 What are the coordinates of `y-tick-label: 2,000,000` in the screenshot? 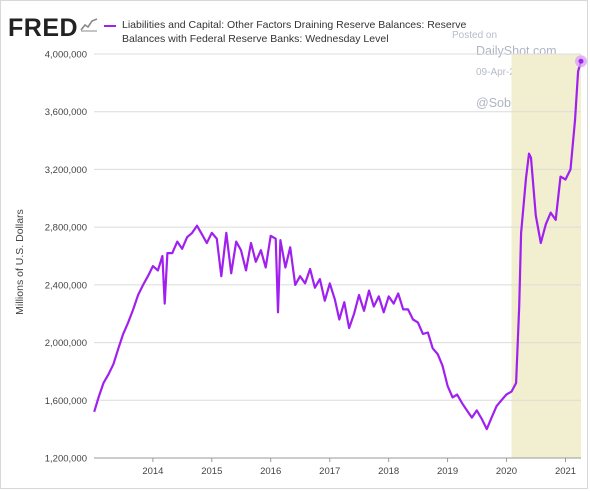 It's located at (66, 343).